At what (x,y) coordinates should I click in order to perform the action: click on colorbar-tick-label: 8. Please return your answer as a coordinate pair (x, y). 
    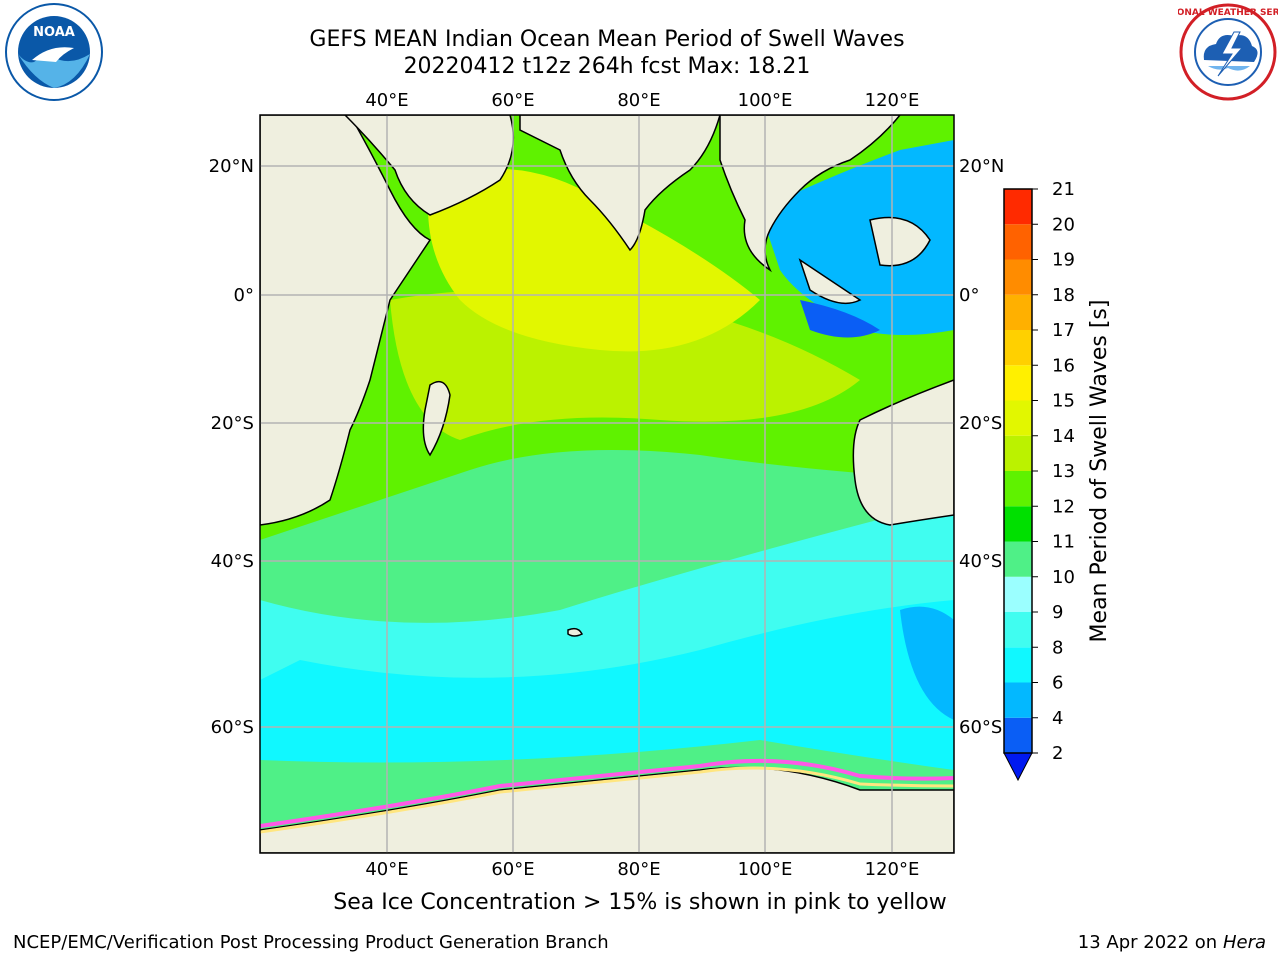
    Looking at the image, I should click on (1057, 647).